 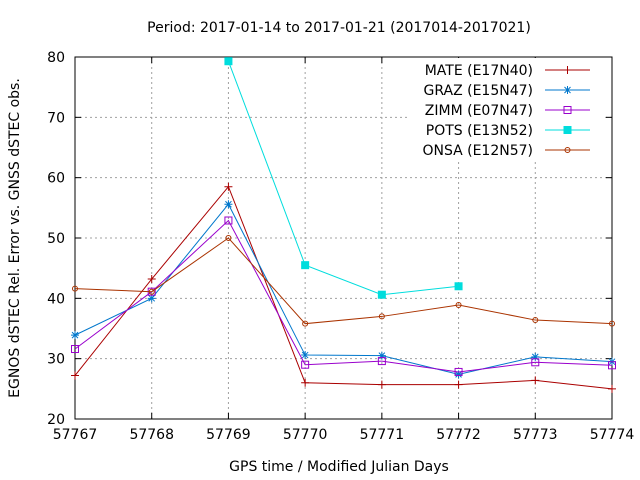 I want to click on x-tick-label: 57774, so click(x=612, y=435).